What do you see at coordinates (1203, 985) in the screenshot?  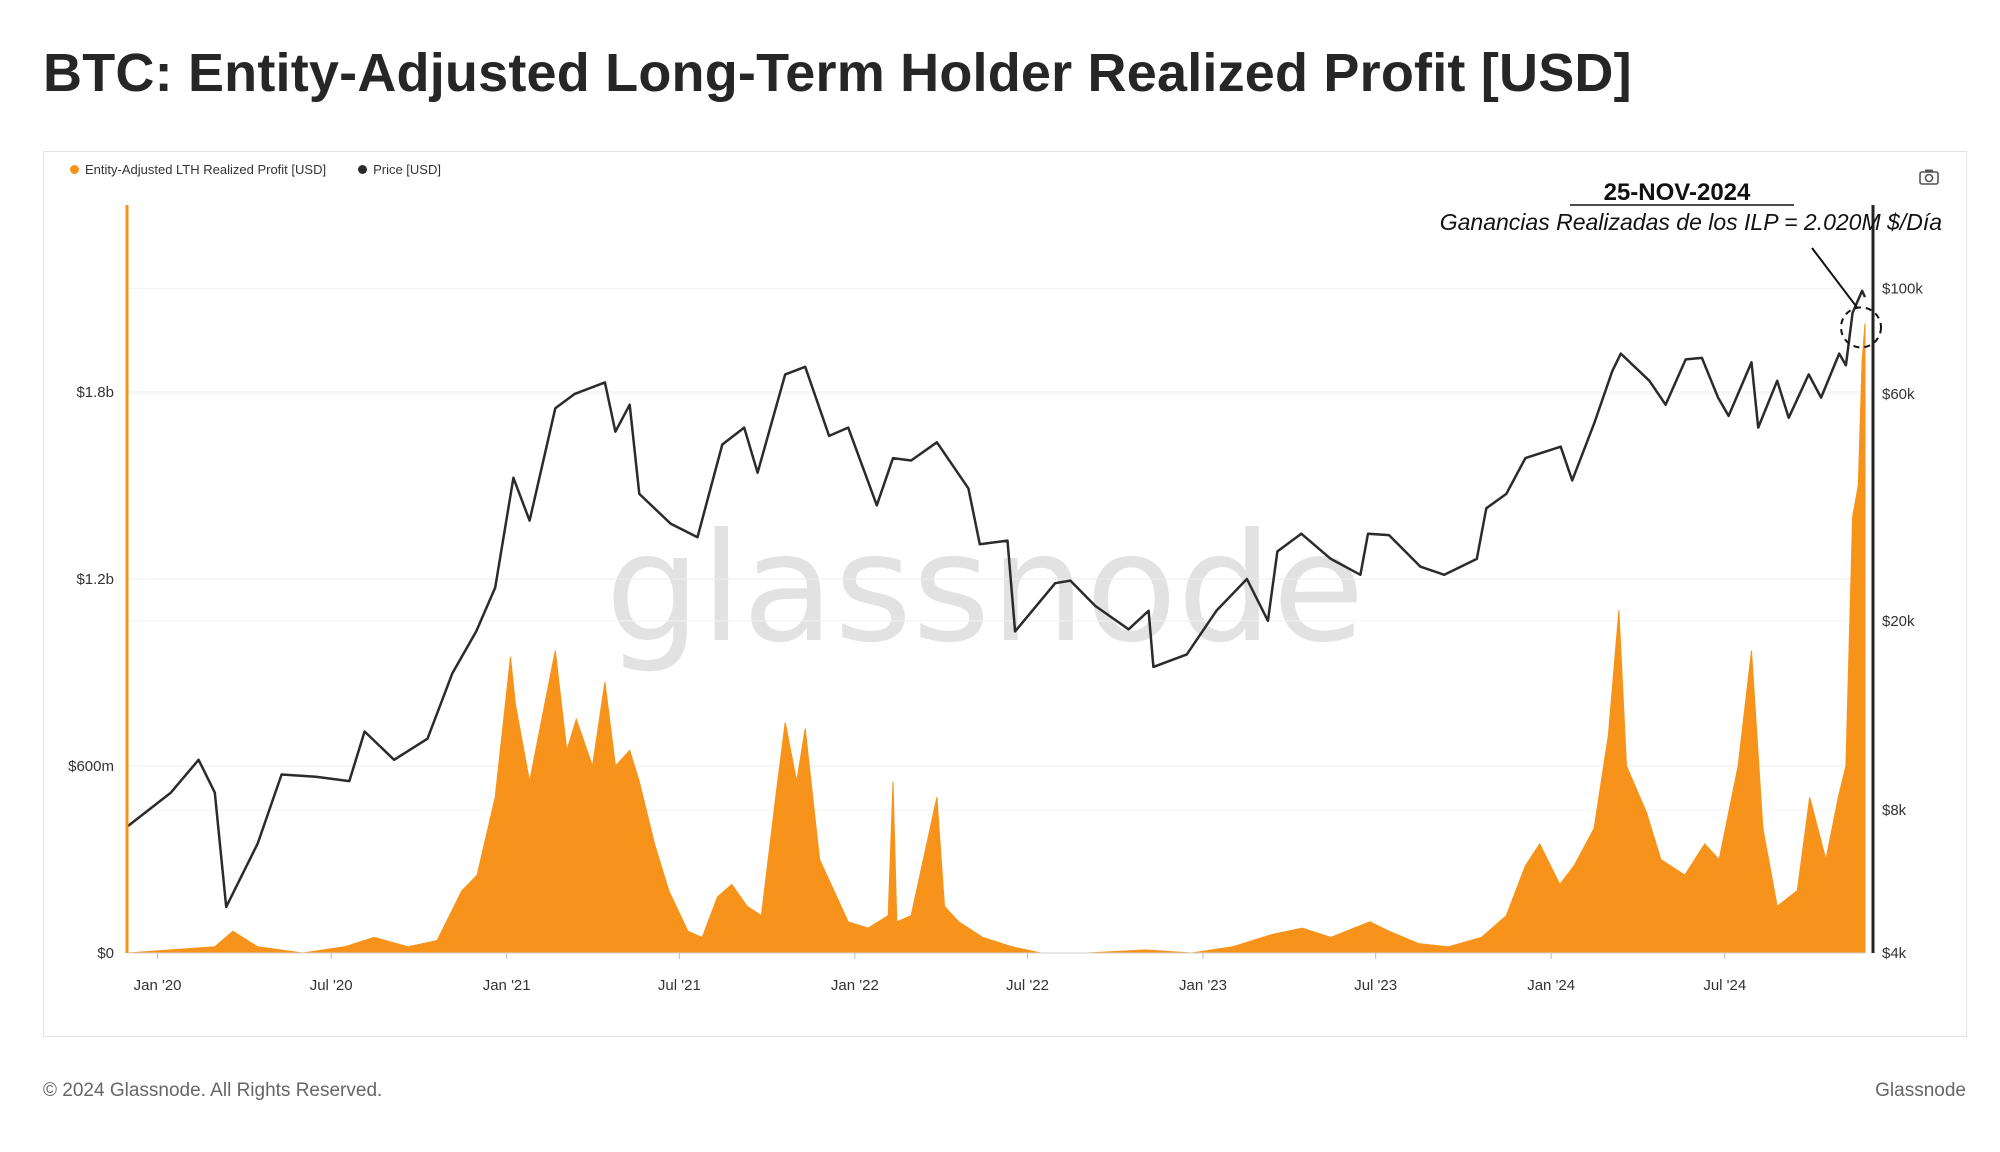 I see `x-tick-label: Jan '23` at bounding box center [1203, 985].